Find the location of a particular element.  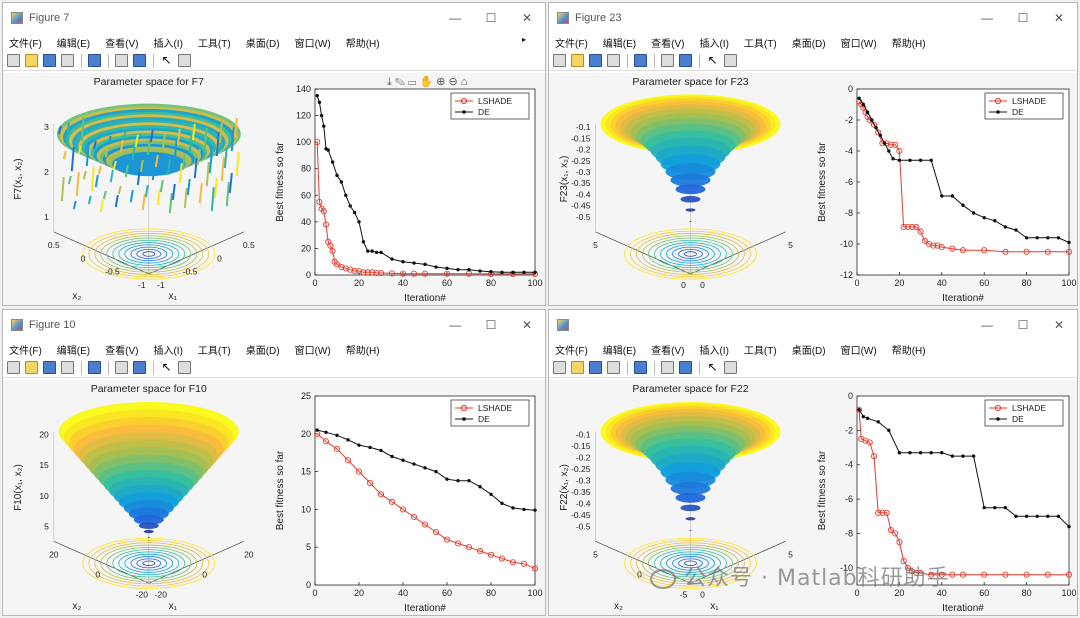

zoom-in-icon: ⊕ is located at coordinates (441, 82).